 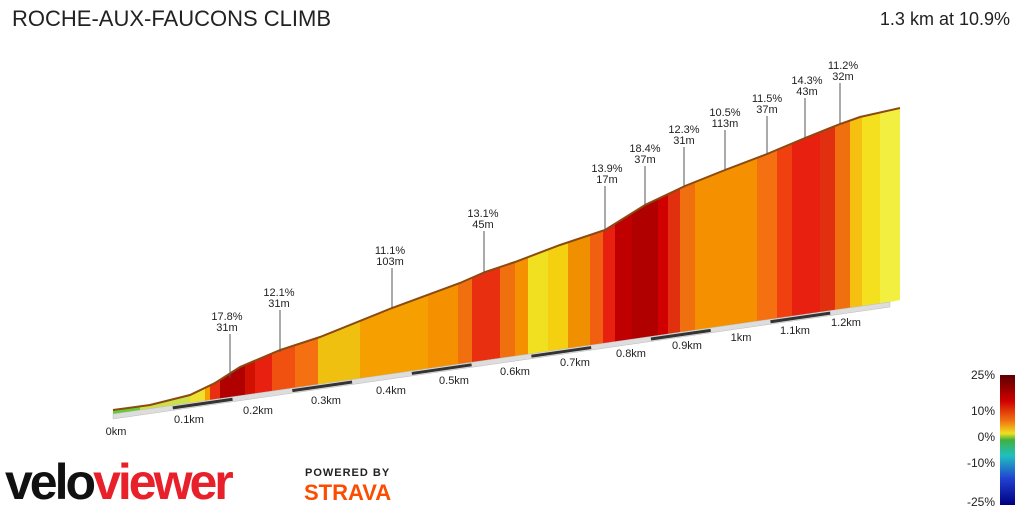 I want to click on distance-label: 1km, so click(x=741, y=338).